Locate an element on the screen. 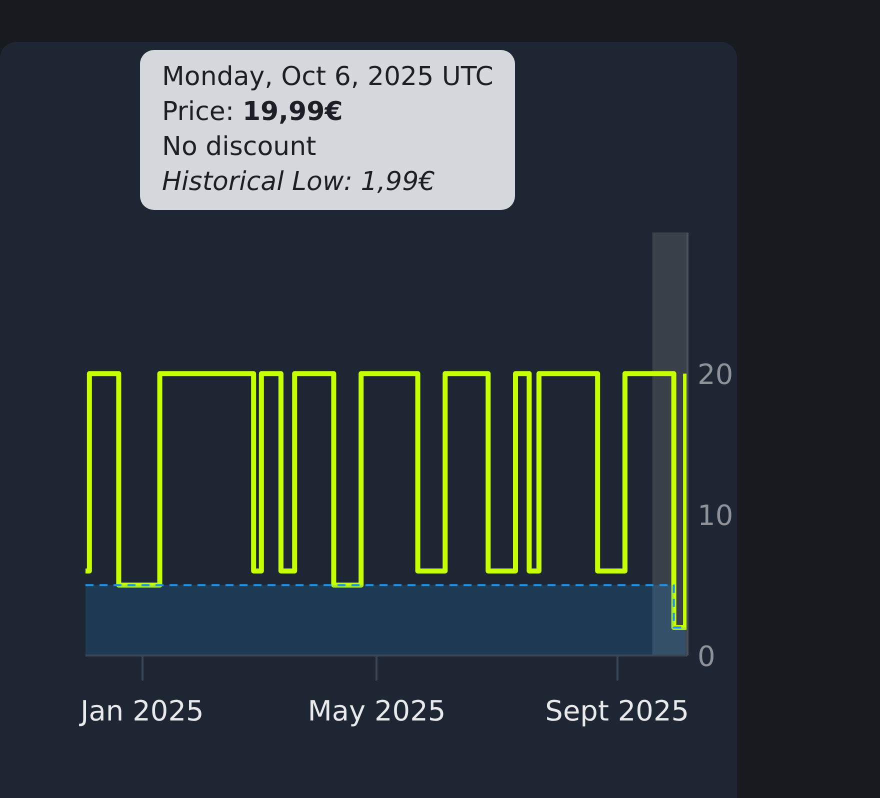  text: Price: 19,99€ is located at coordinates (252, 112).